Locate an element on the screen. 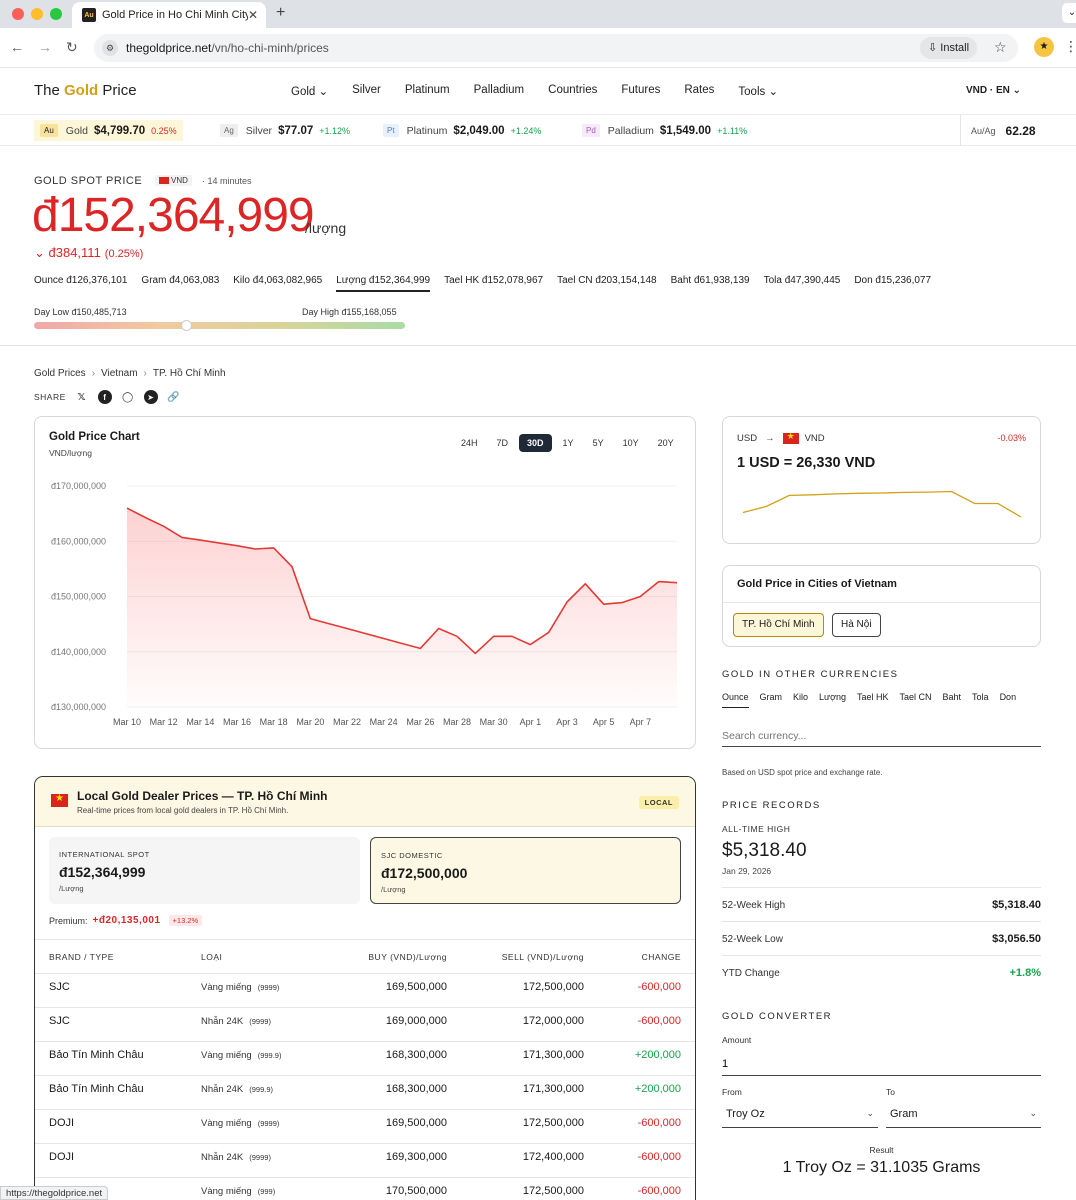 The height and width of the screenshot is (1200, 1076). maximize-window-icon is located at coordinates (56, 14).